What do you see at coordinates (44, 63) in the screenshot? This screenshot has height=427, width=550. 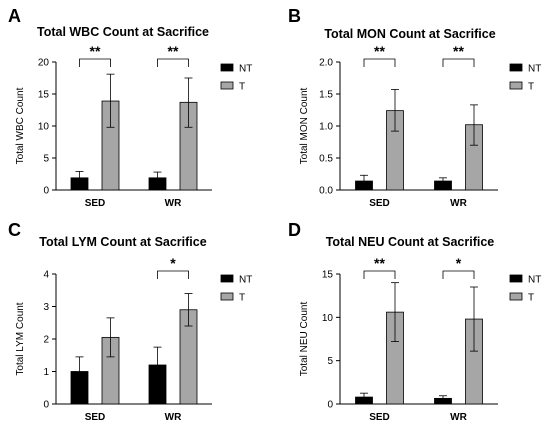 I see `y-tick-label: 20` at bounding box center [44, 63].